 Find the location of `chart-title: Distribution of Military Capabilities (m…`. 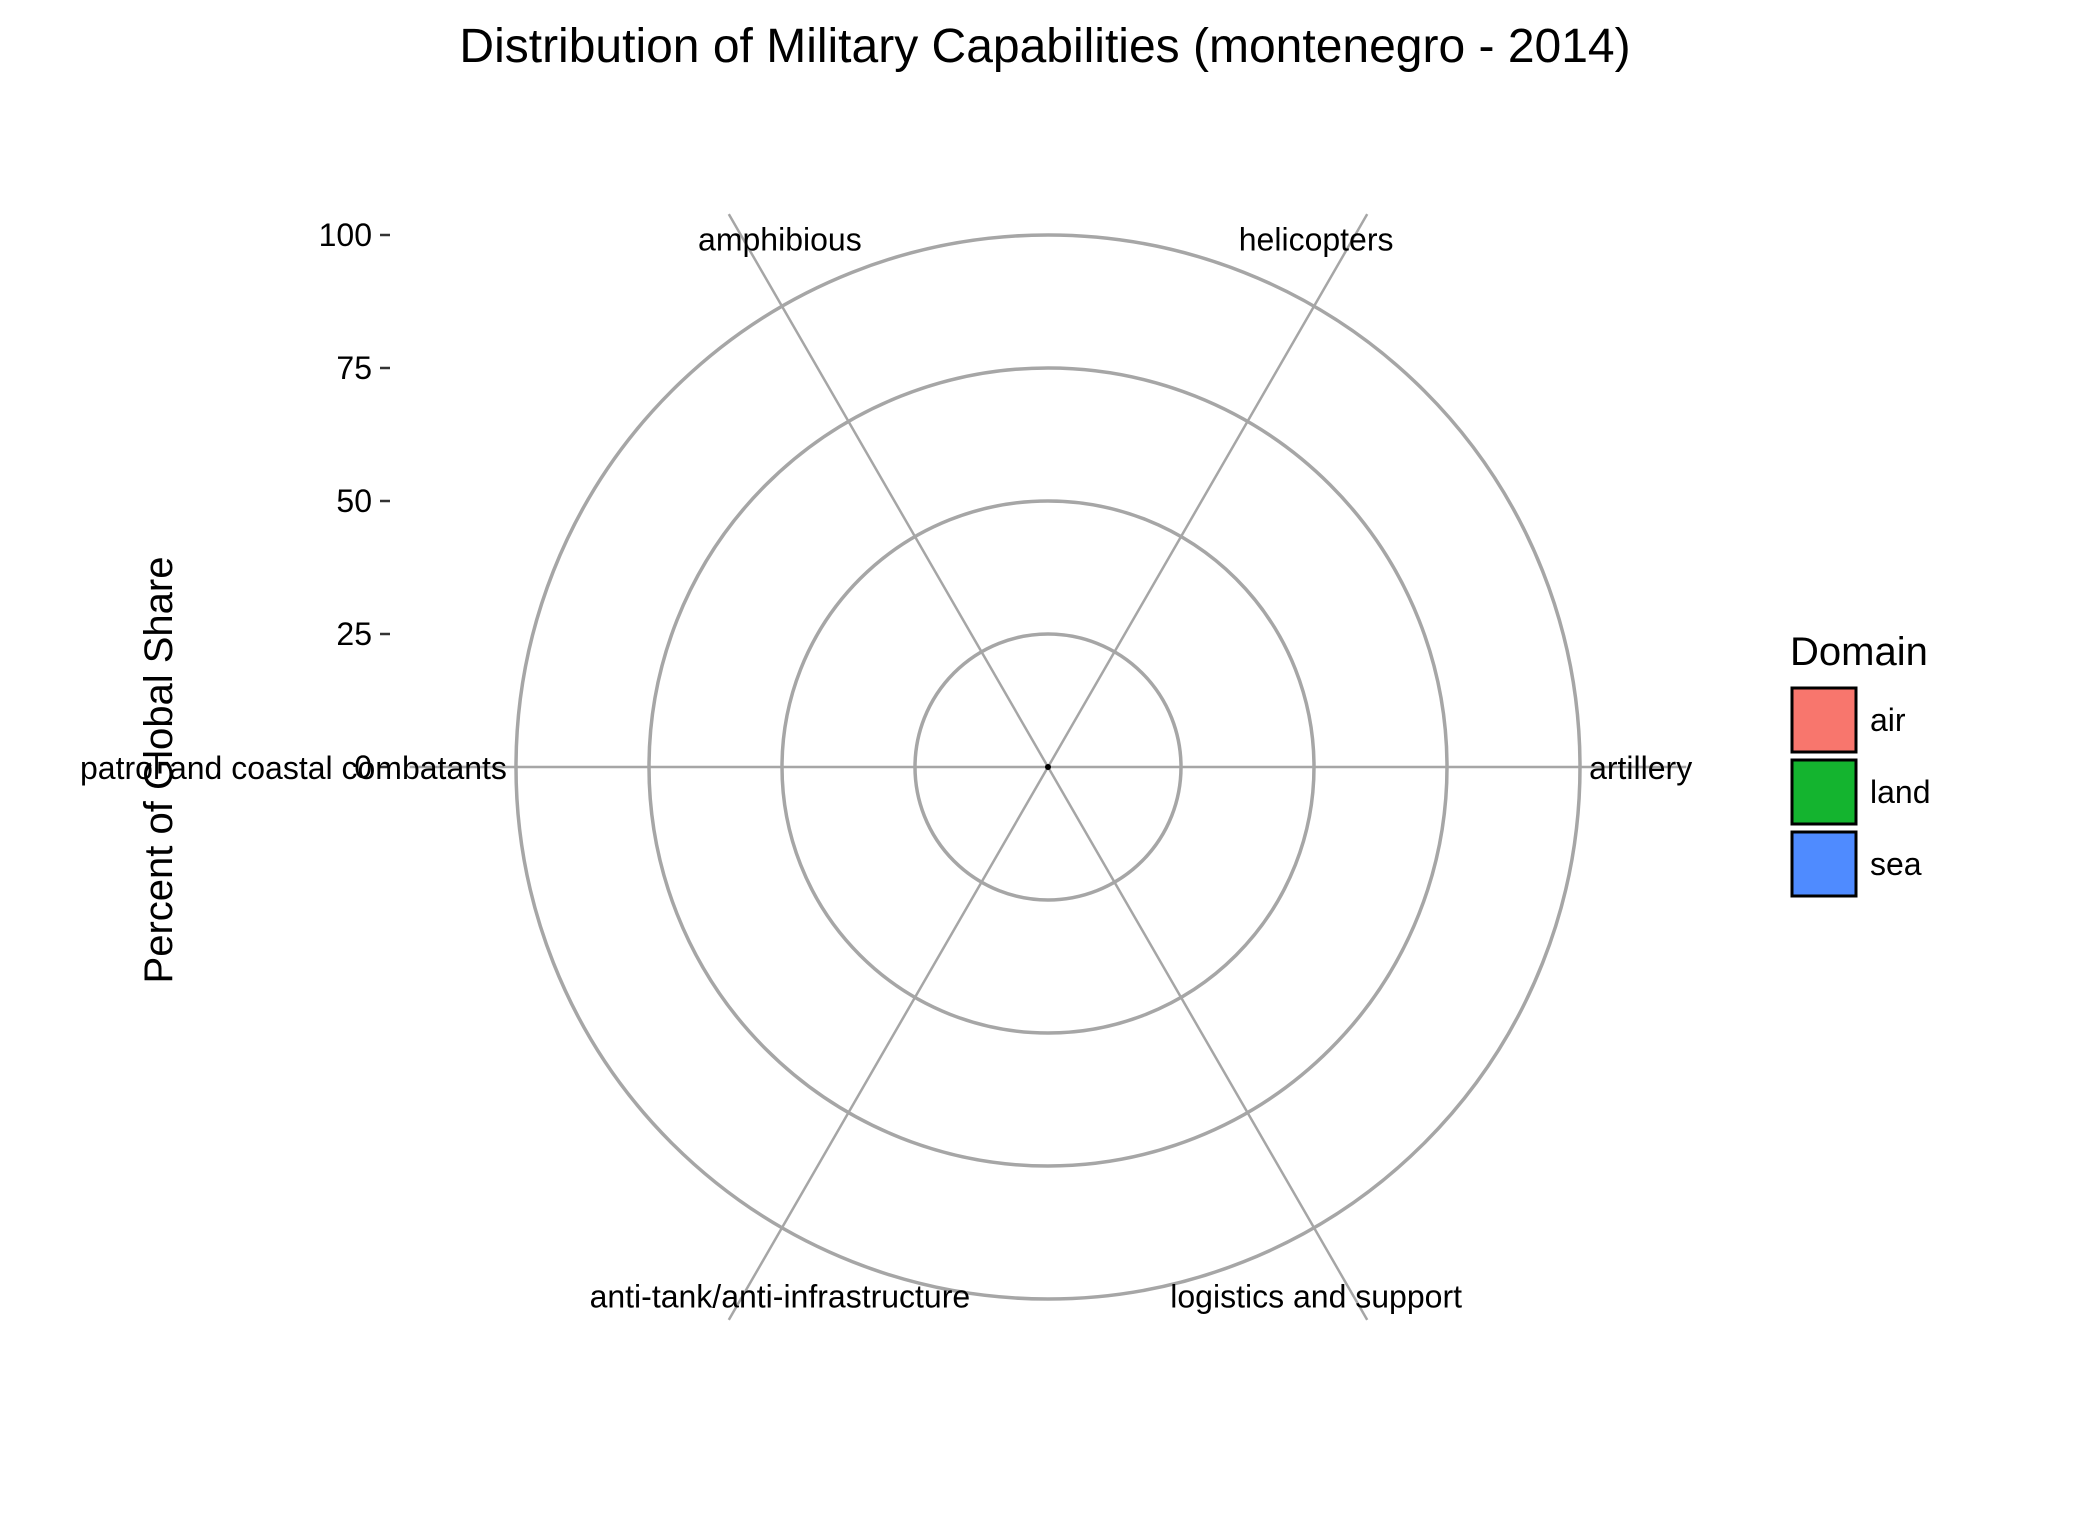

chart-title: Distribution of Military Capabilities (m… is located at coordinates (1044, 46).